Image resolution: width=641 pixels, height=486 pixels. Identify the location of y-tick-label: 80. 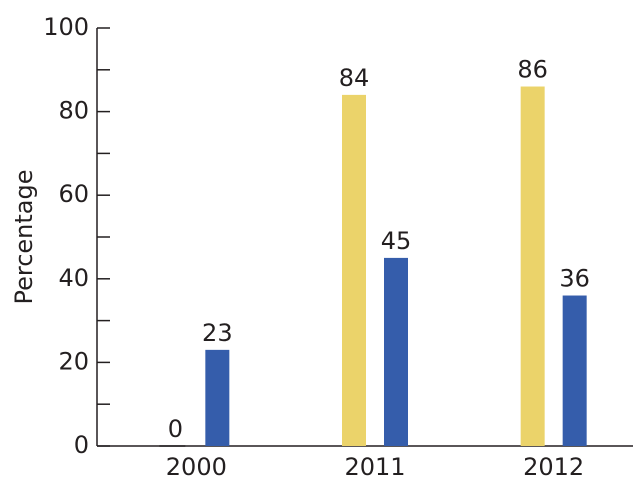
(73, 111).